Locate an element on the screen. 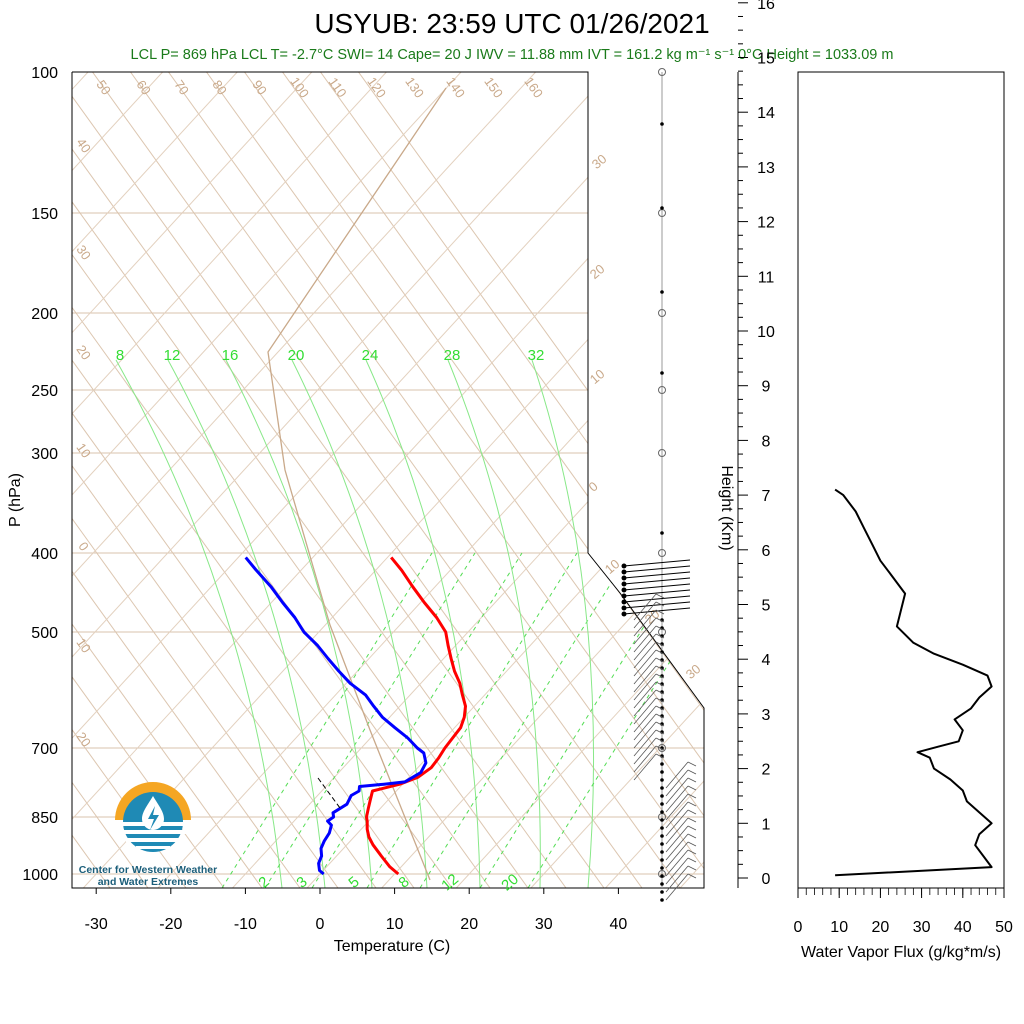 The height and width of the screenshot is (1024, 1024). height-tick-label: 11 is located at coordinates (766, 277).